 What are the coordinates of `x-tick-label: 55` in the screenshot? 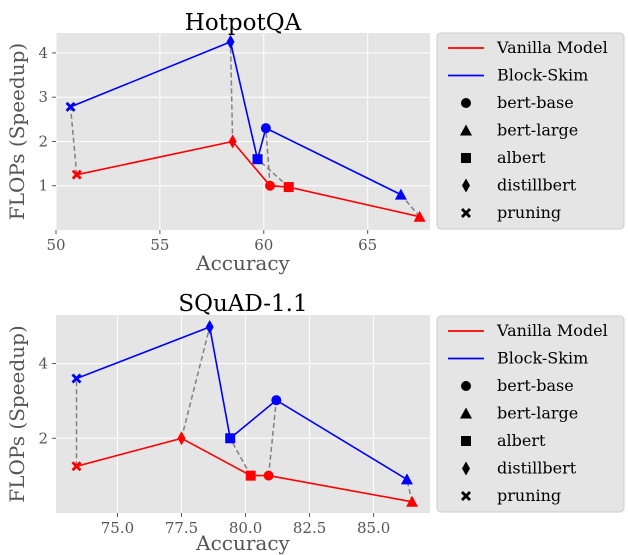 It's located at (159, 245).